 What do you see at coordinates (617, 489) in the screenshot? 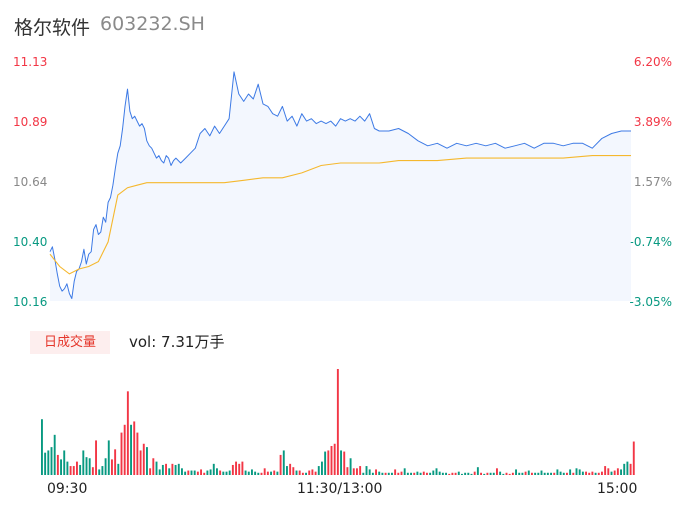
I see `x-tick-close: 15:00` at bounding box center [617, 489].